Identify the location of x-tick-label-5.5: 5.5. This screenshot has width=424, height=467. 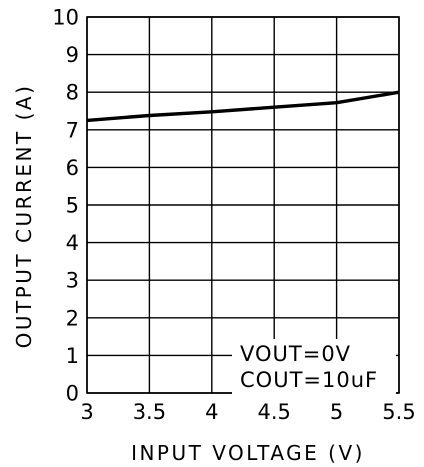
(398, 412).